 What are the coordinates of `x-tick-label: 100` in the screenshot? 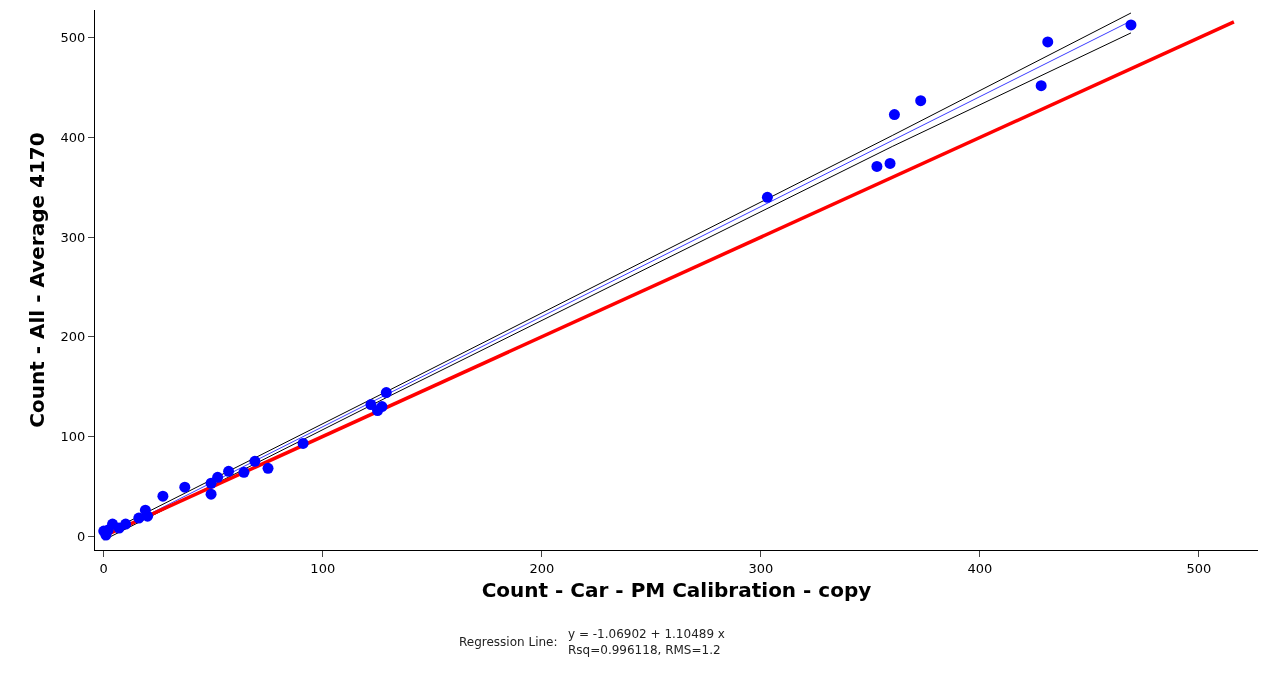 It's located at (323, 568).